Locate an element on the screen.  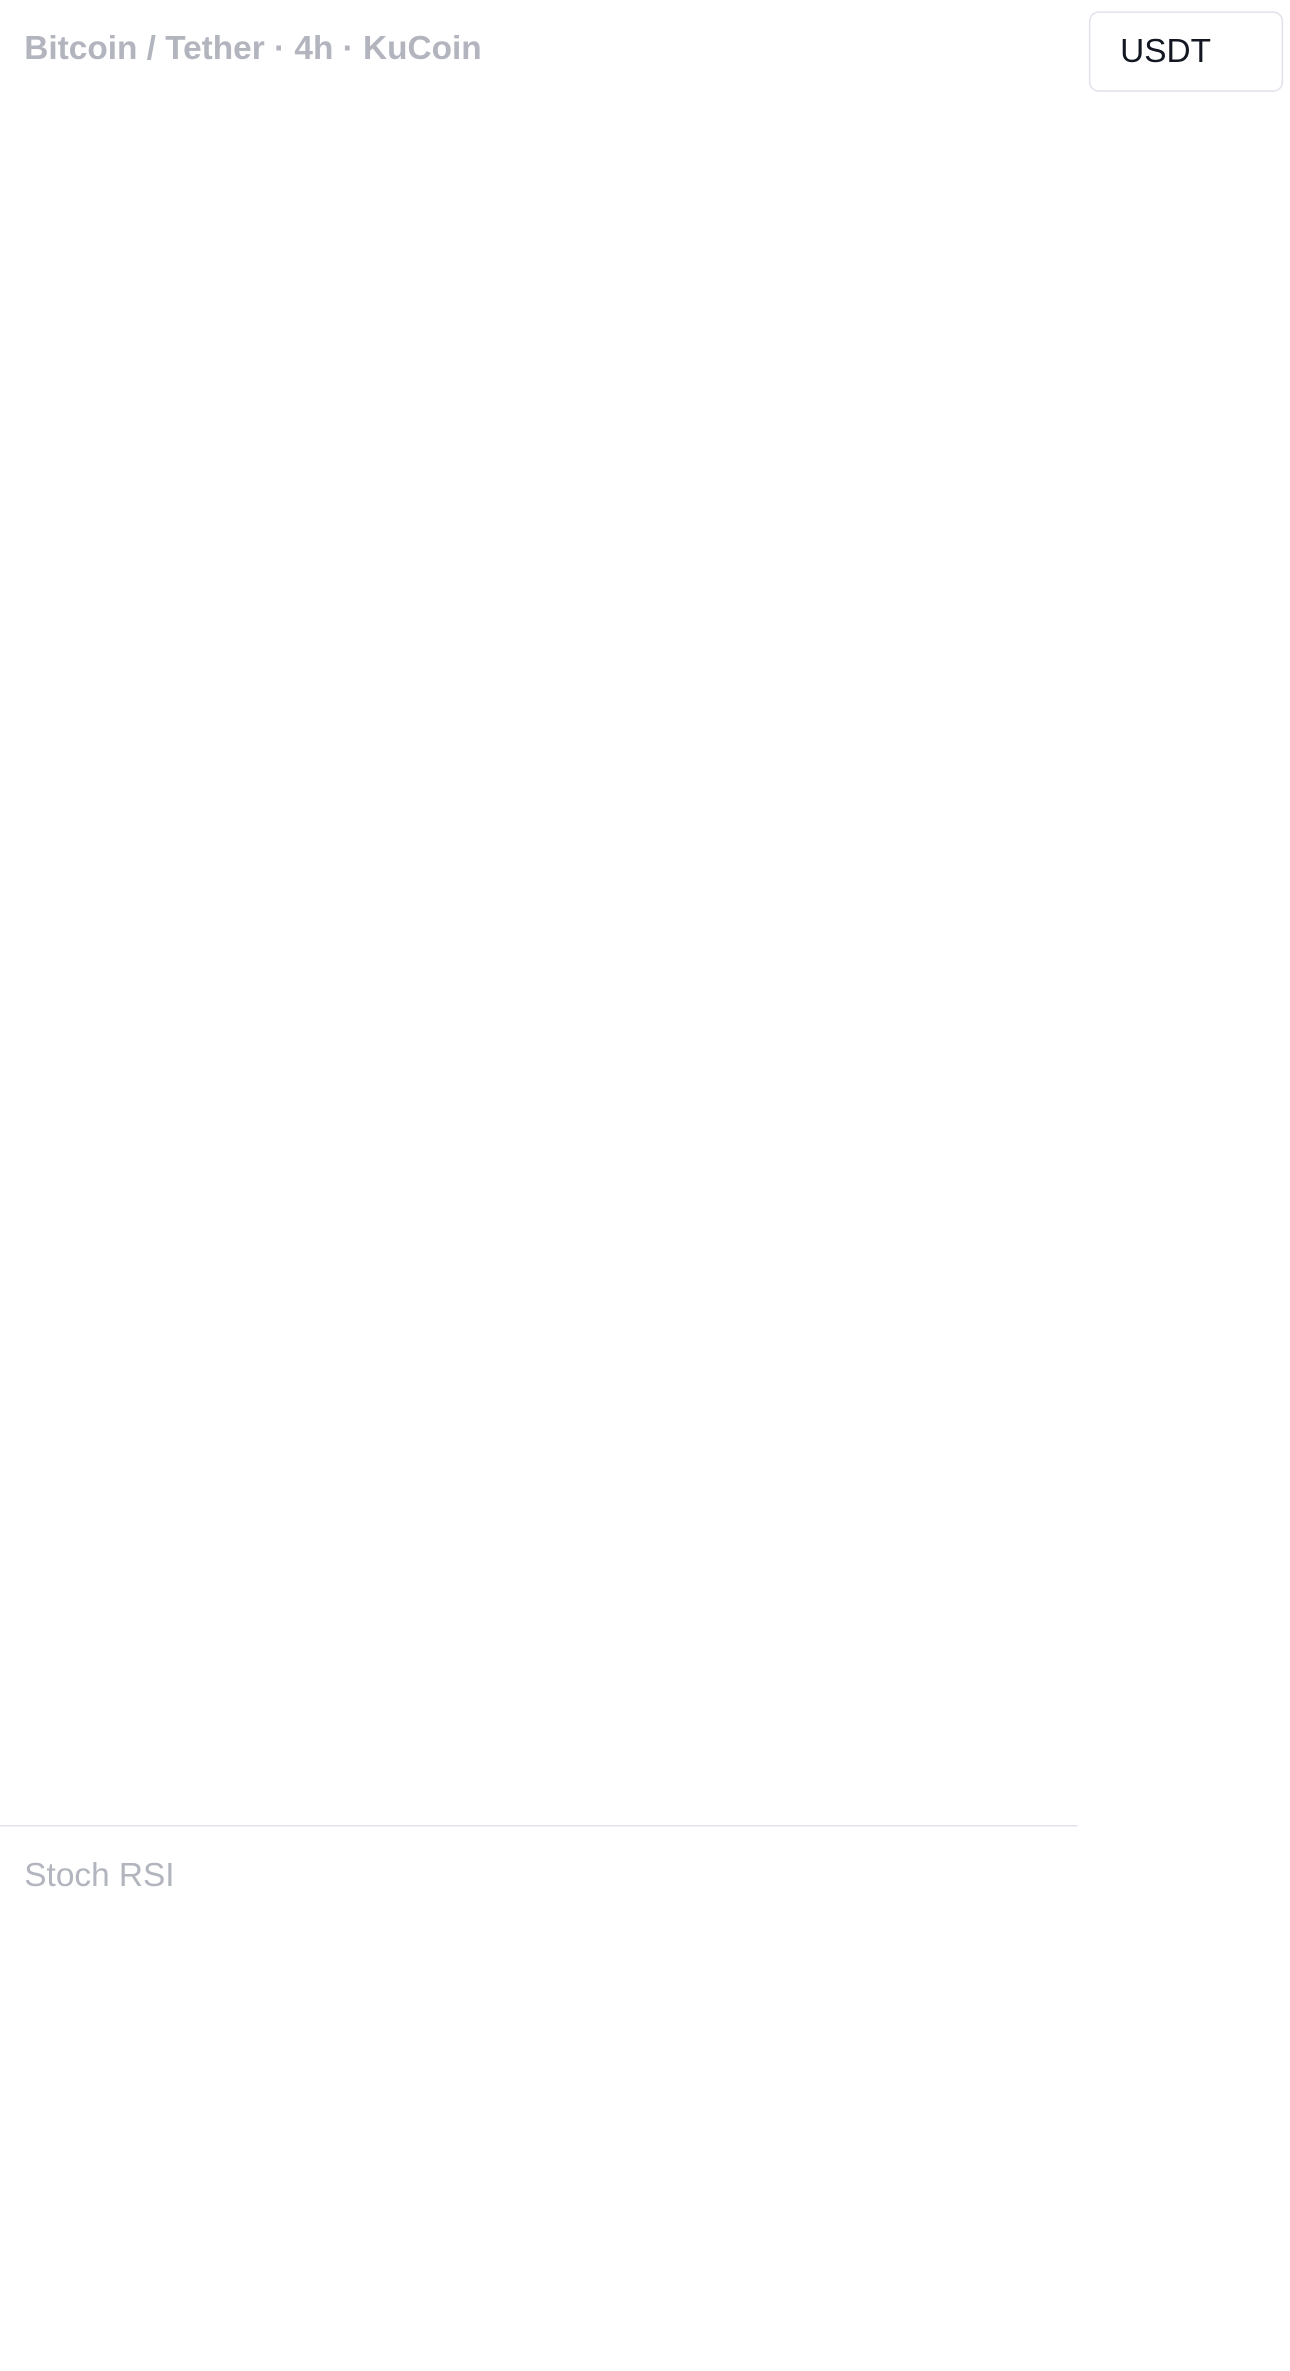
indicator-title: Stoch RSI is located at coordinates (99, 1875).